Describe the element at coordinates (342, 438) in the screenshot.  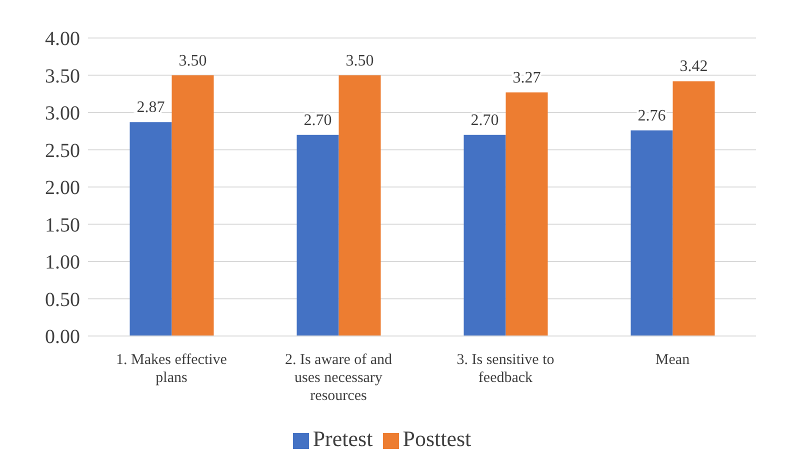
I see `legend-label: Pretest` at that location.